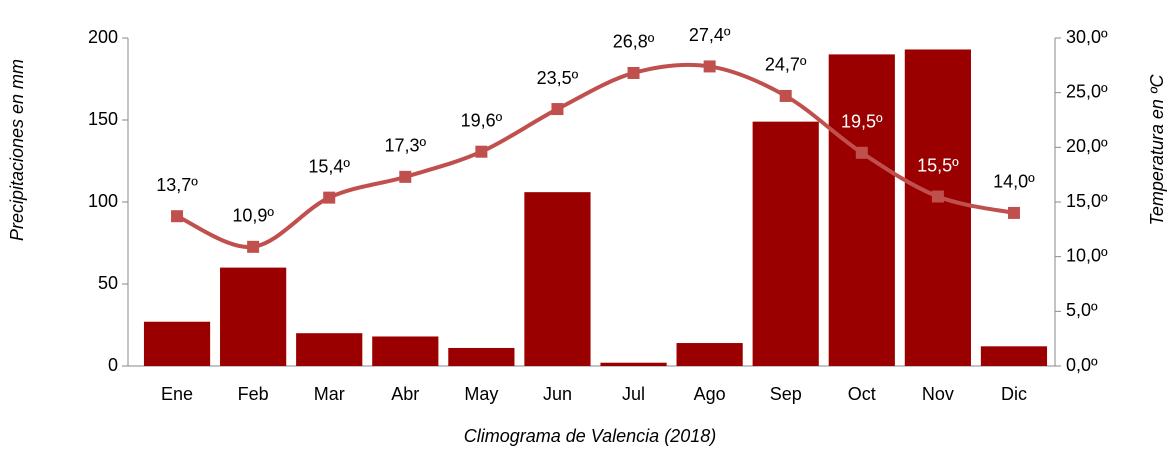 The width and height of the screenshot is (1171, 449). Describe the element at coordinates (1087, 201) in the screenshot. I see `y2-tick-label: 15,0º` at that location.